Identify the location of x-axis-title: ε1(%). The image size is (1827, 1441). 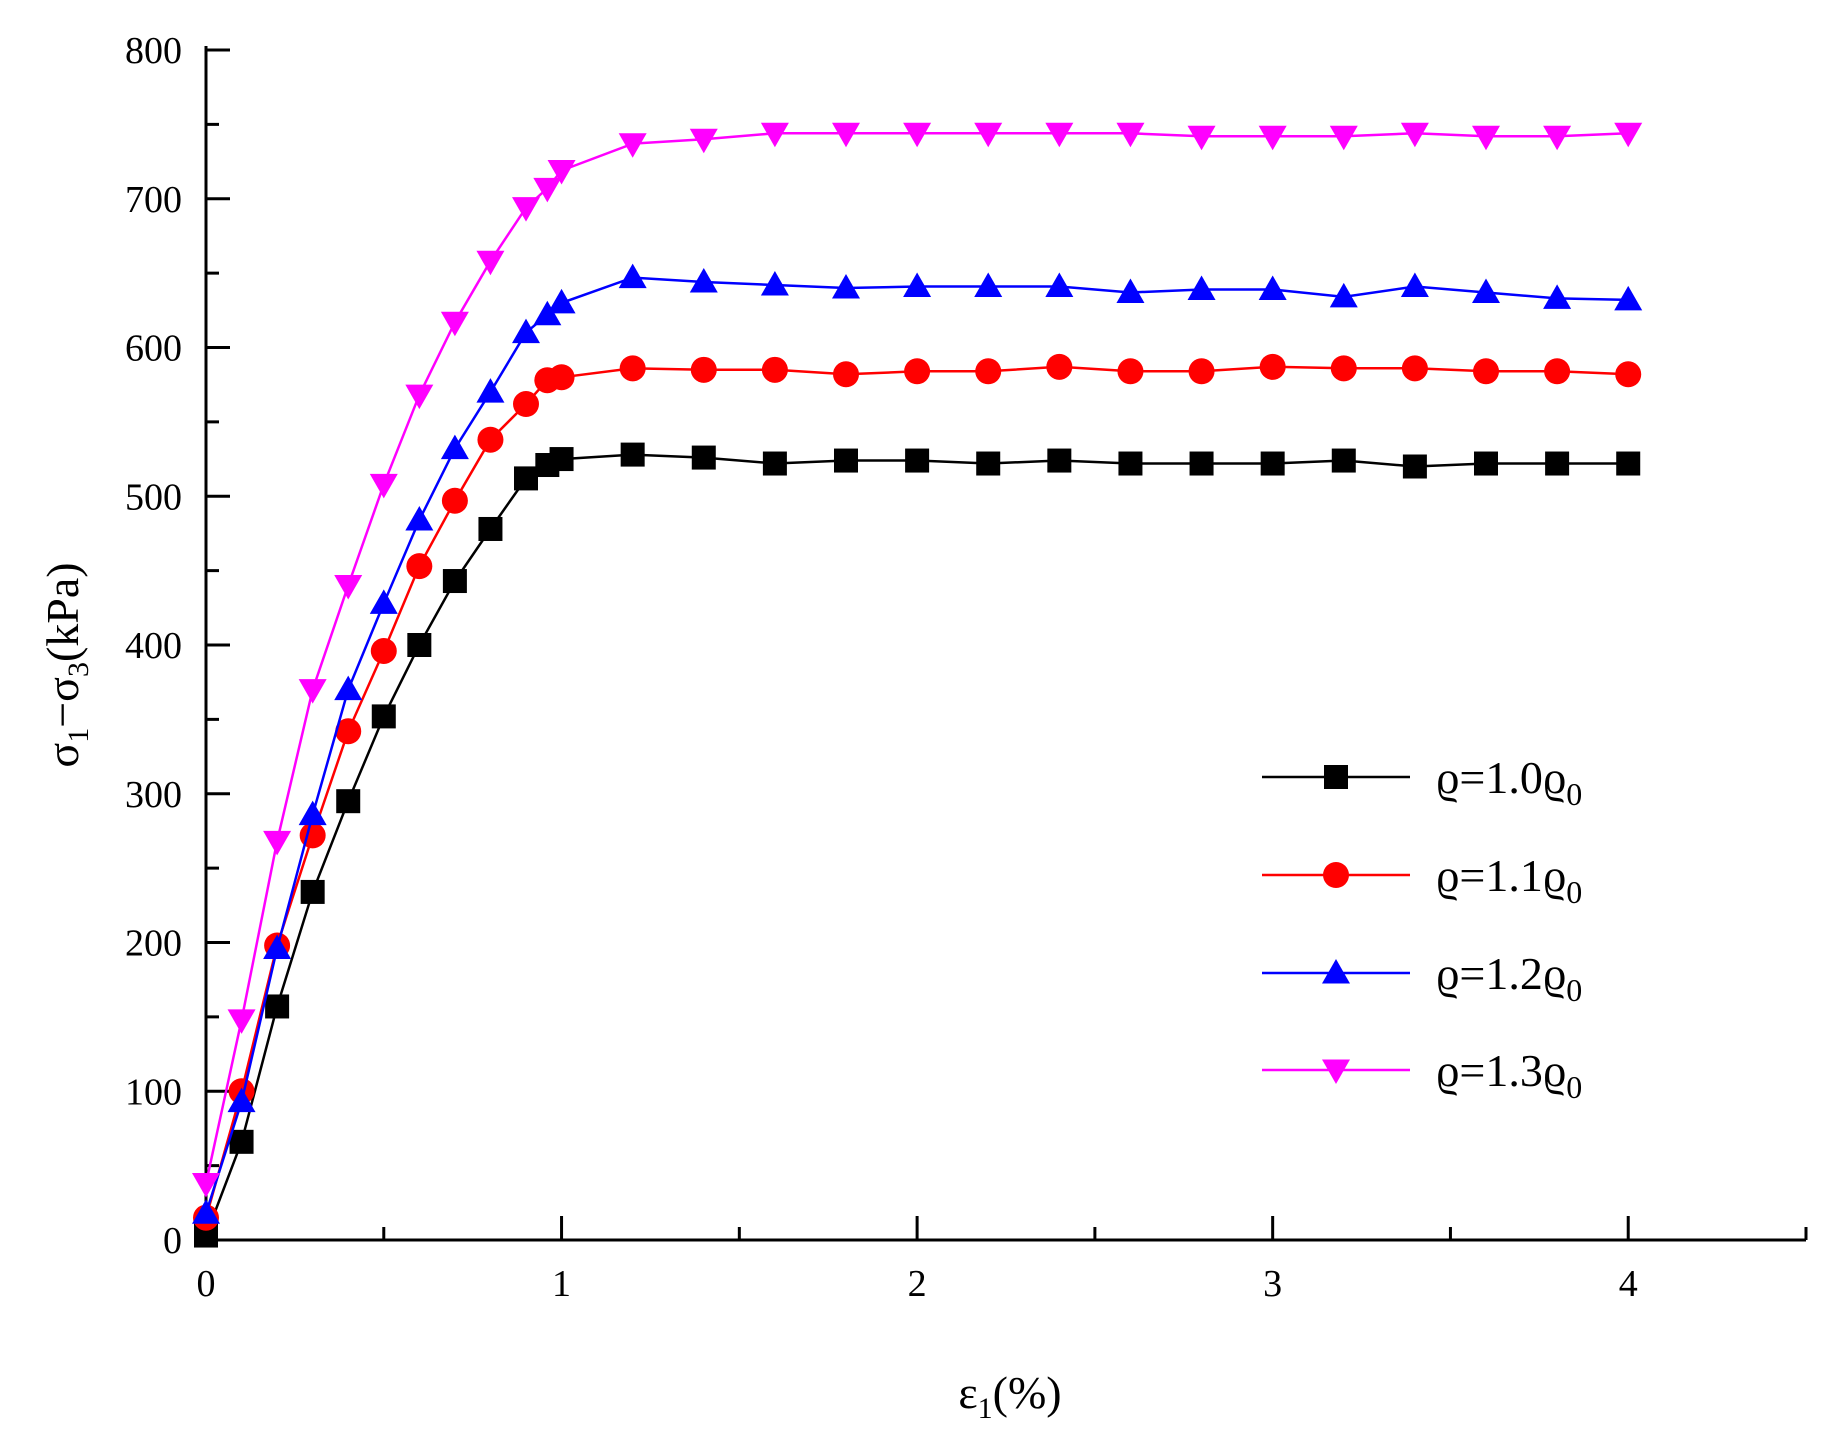
(1009, 1396).